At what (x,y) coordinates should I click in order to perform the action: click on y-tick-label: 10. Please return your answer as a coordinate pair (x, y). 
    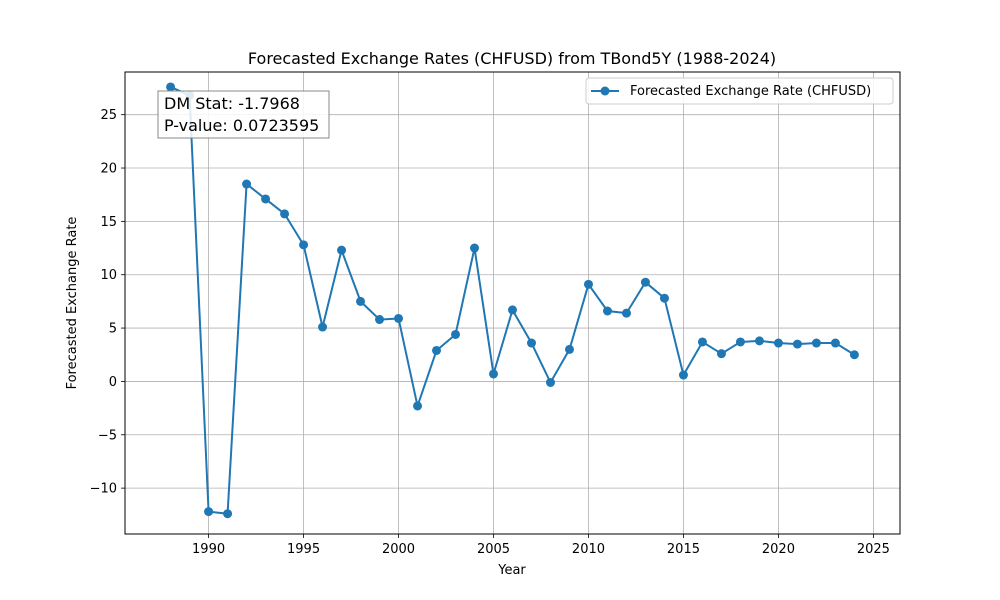
    Looking at the image, I should click on (108, 275).